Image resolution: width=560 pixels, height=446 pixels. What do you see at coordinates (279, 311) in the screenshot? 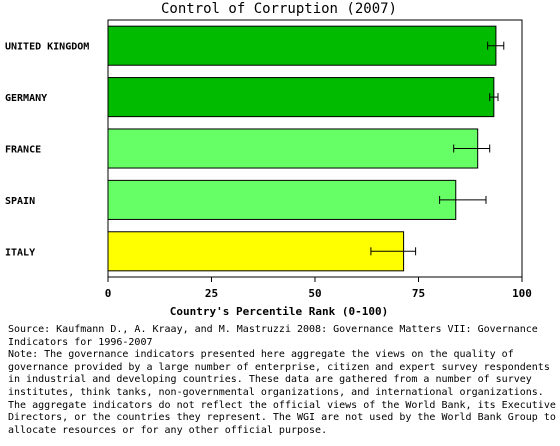
I see `x-axis-title: Country's Percentile Rank (0-100)` at bounding box center [279, 311].